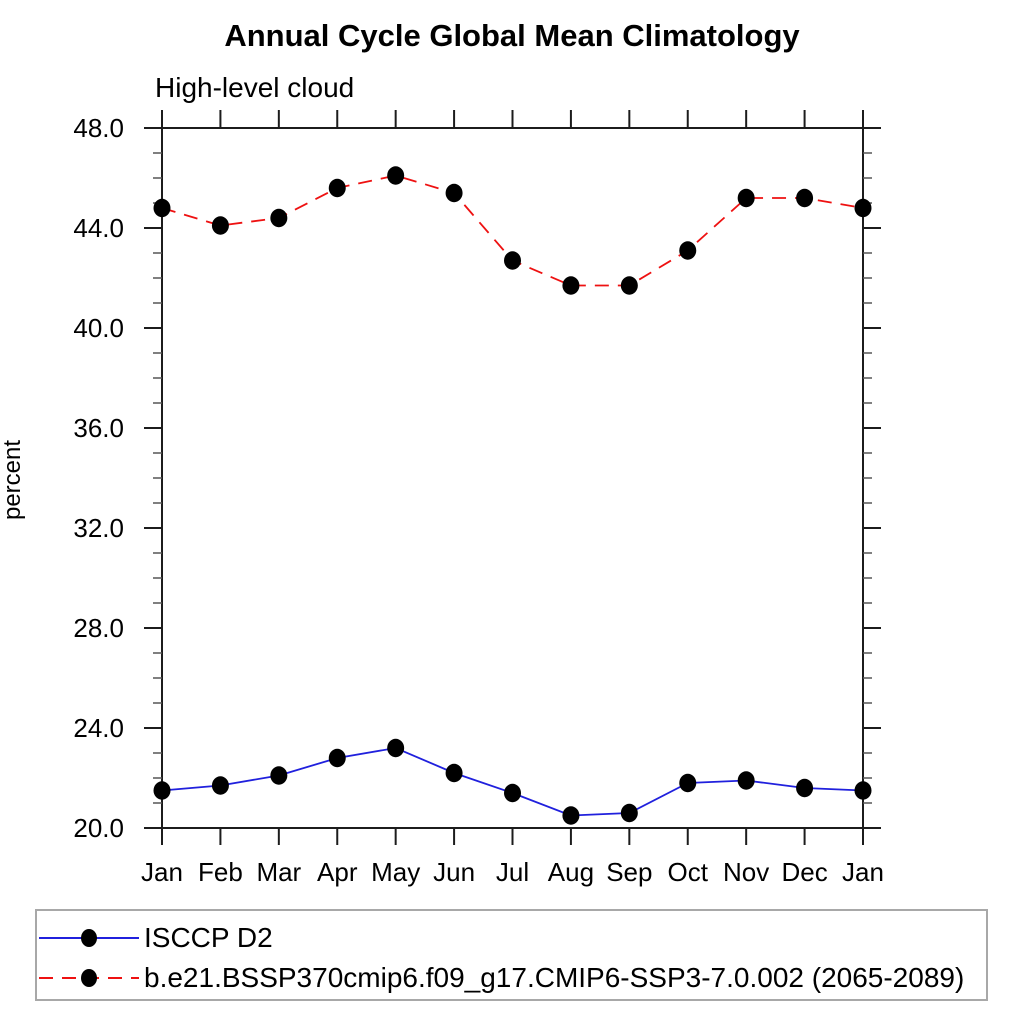 The width and height of the screenshot is (1024, 1024). I want to click on x-tick-label: Jun, so click(454, 872).